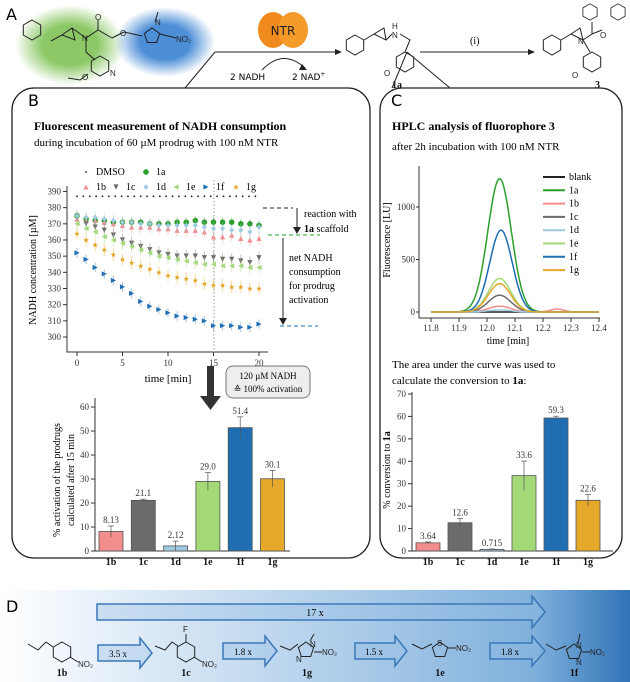 This screenshot has height=682, width=630. What do you see at coordinates (387, 470) in the screenshot?
I see `y-axis-label: % conversion to 1a` at bounding box center [387, 470].